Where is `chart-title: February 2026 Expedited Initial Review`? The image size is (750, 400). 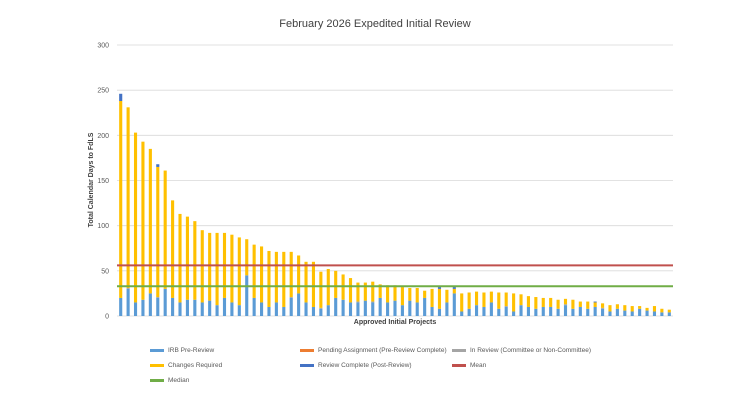
chart-title: February 2026 Expedited Initial Review is located at coordinates (374, 24).